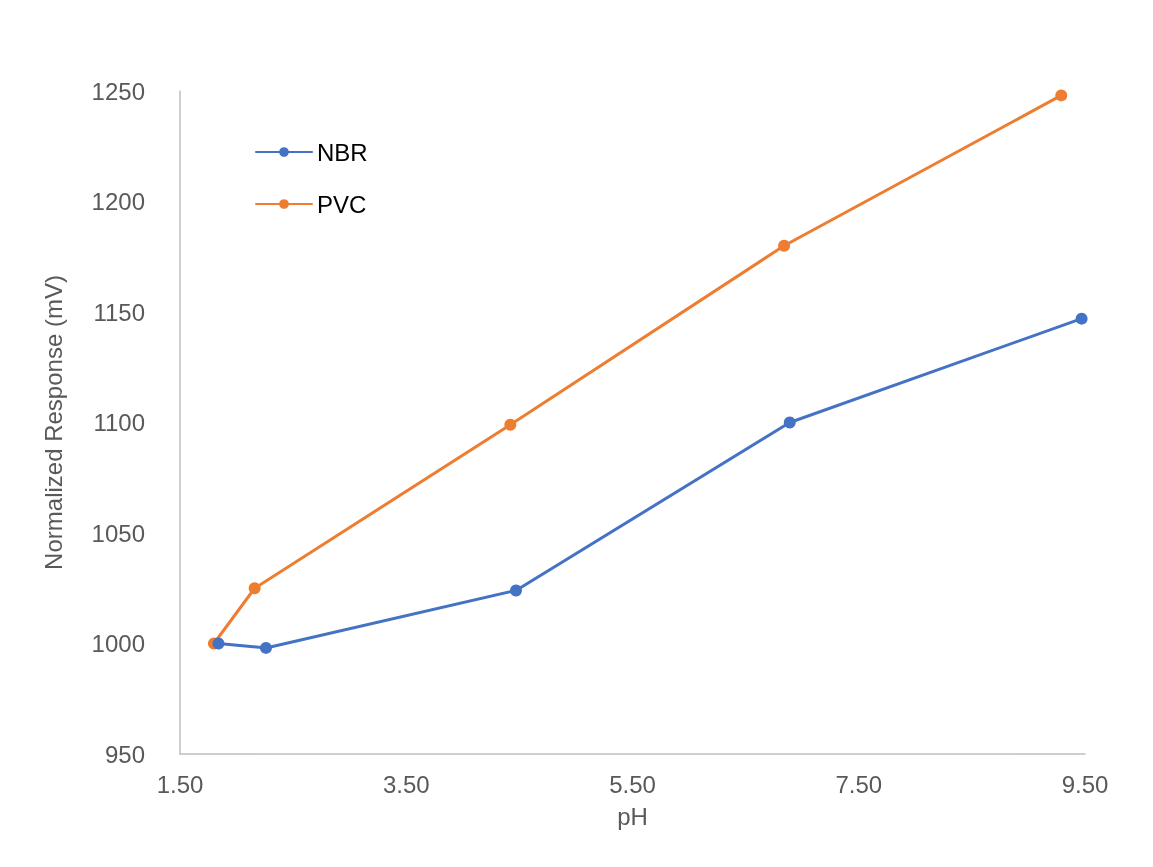 This screenshot has width=1153, height=867. What do you see at coordinates (1085, 784) in the screenshot?
I see `x-tick-label: 9.50` at bounding box center [1085, 784].